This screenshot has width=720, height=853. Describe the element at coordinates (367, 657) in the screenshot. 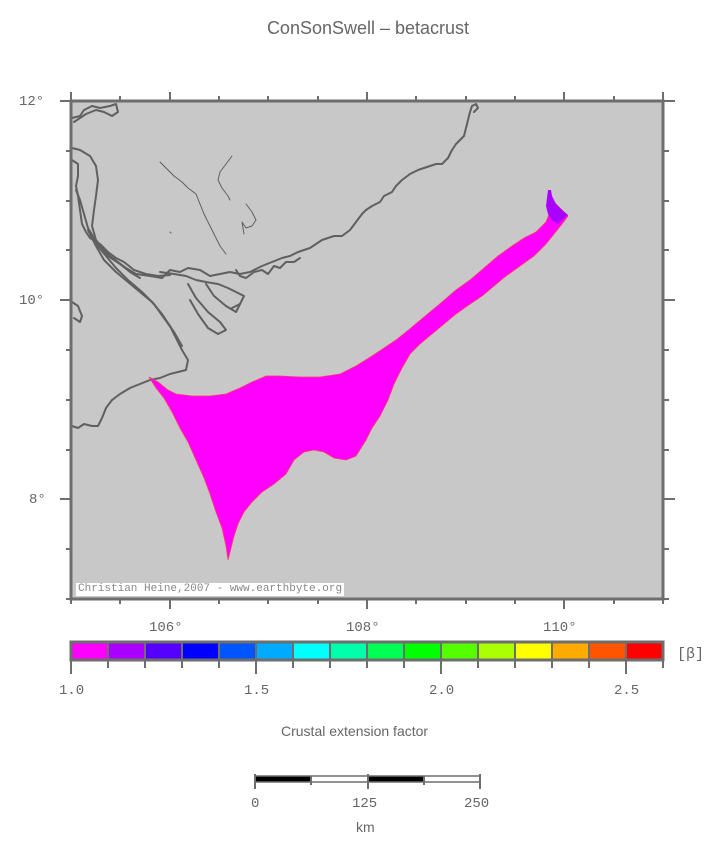

I see `colorbar` at that location.